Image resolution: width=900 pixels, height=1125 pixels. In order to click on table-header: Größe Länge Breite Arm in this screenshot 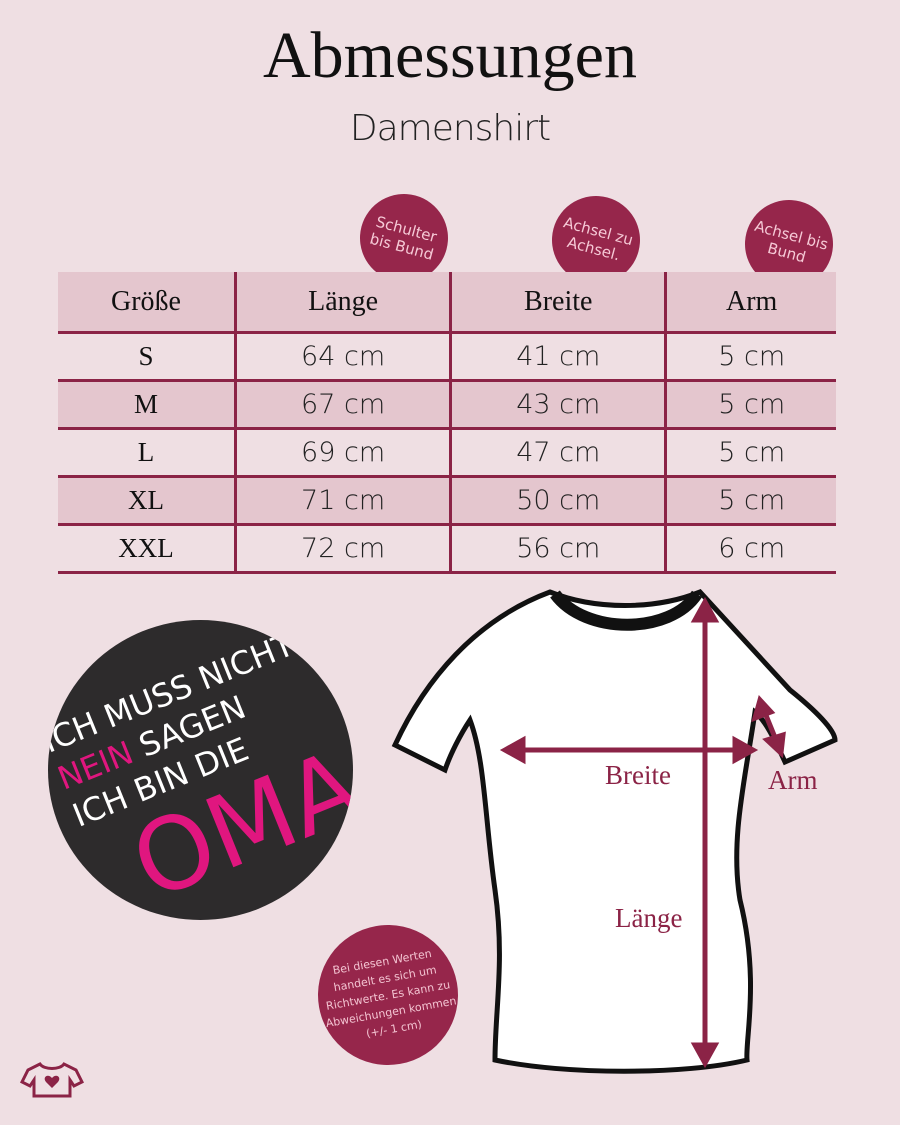, I will do `click(447, 303)`.